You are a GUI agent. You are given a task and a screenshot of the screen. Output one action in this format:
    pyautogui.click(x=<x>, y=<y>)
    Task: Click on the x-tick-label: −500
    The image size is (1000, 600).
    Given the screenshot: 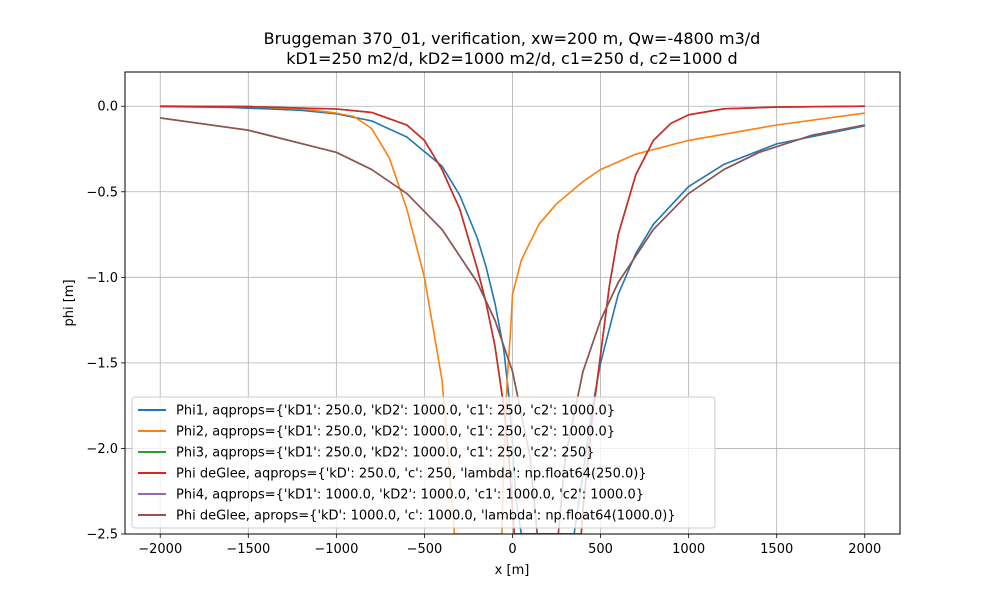 What is the action you would take?
    pyautogui.click(x=425, y=549)
    